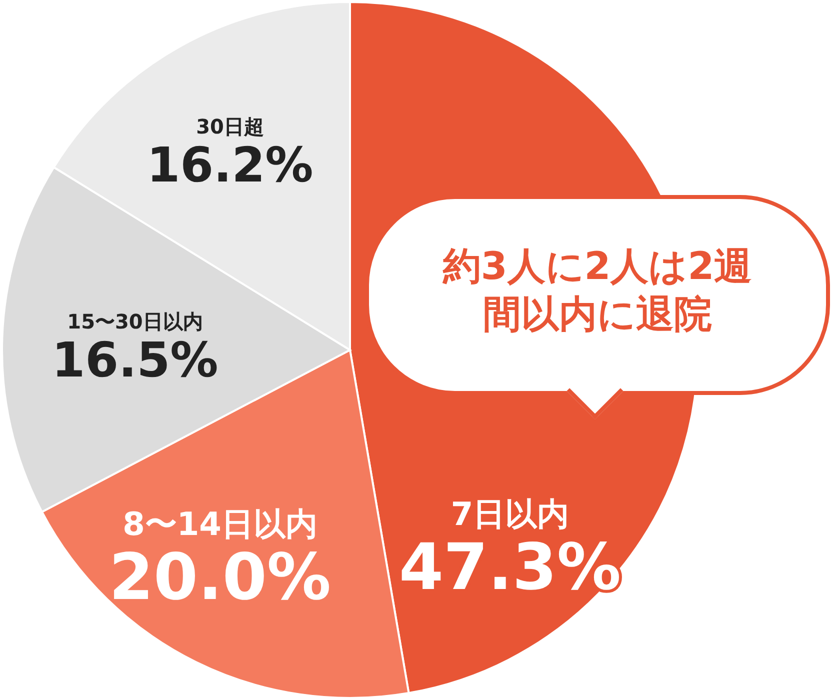 The height and width of the screenshot is (700, 835). Describe the element at coordinates (510, 567) in the screenshot. I see `data-label: 47.3%` at that location.